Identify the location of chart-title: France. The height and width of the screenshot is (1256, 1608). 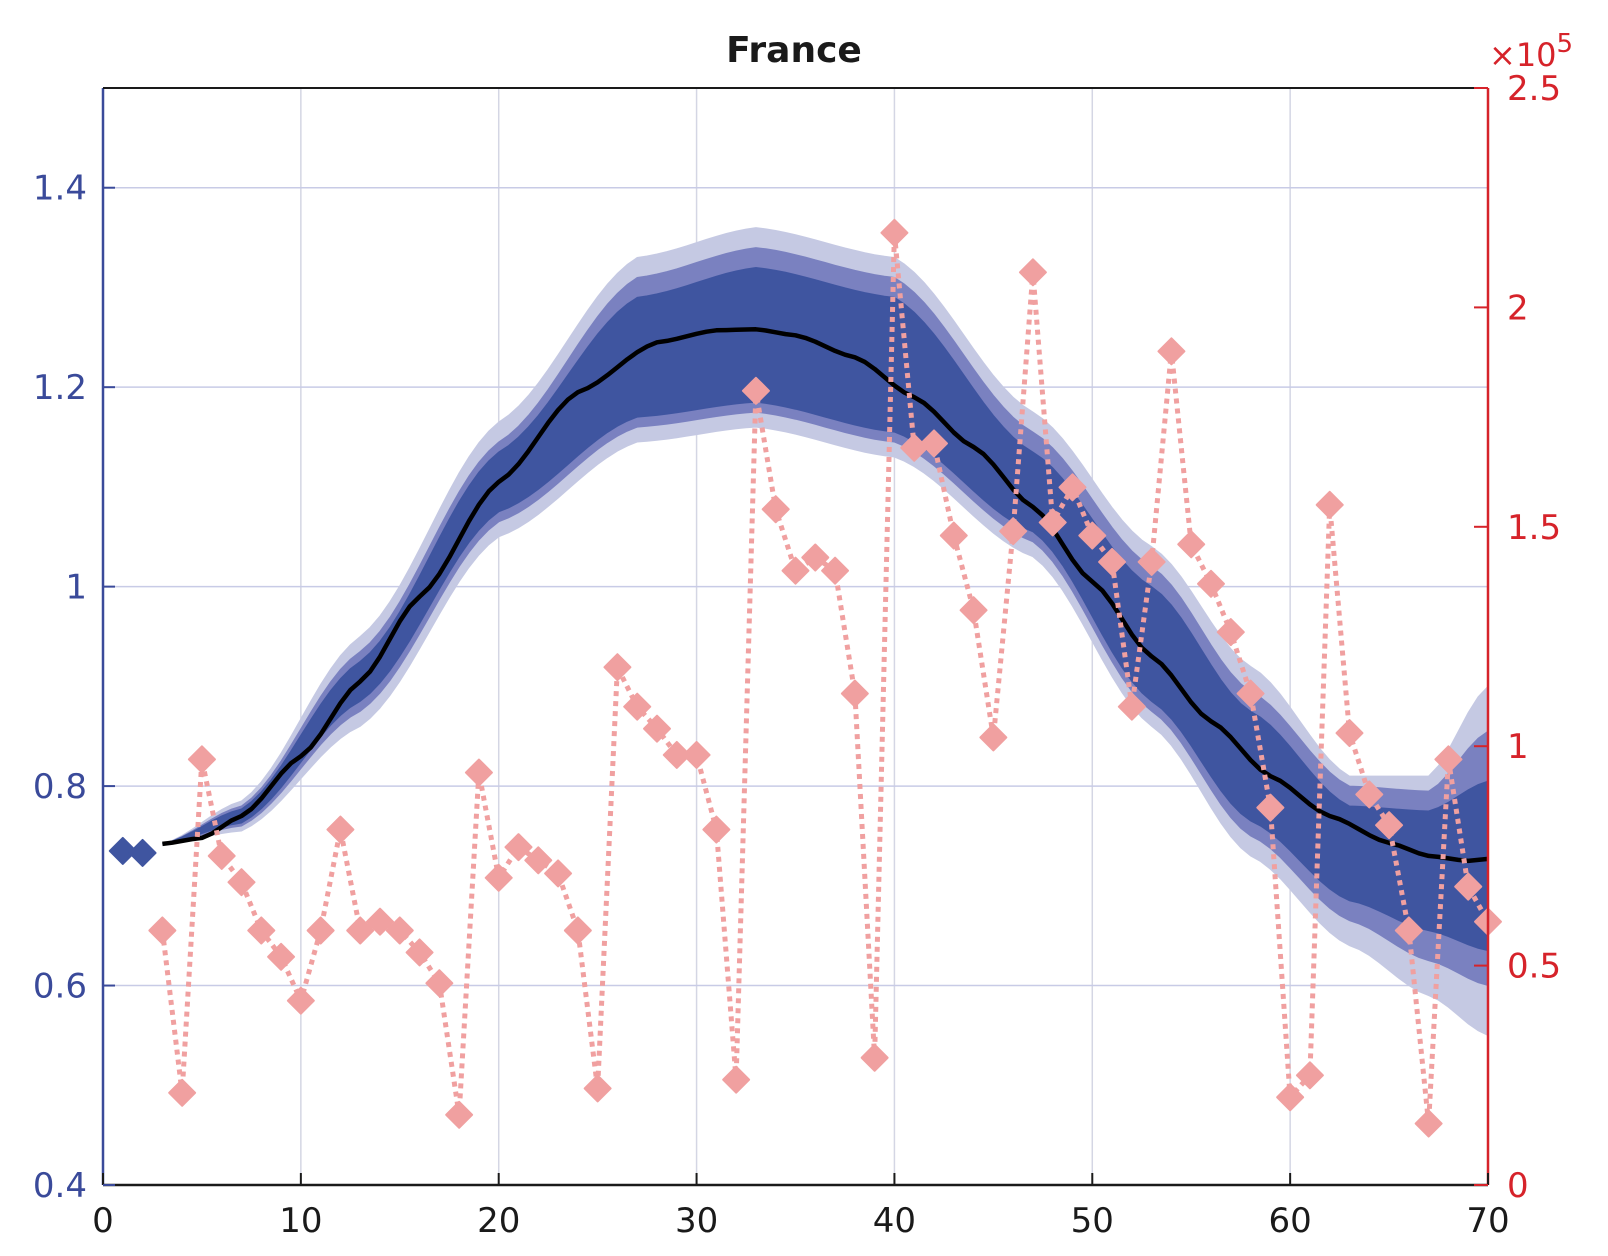
(794, 50).